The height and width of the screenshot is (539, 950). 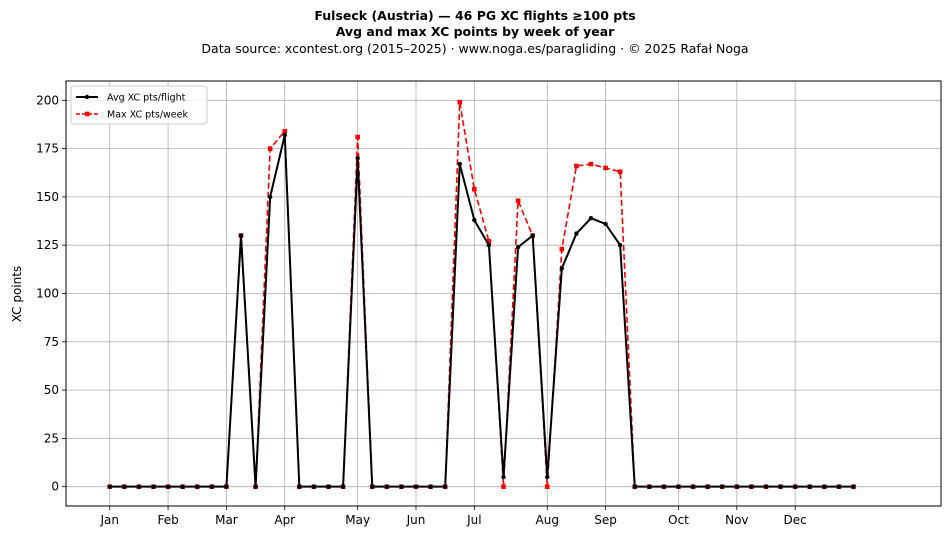 What do you see at coordinates (795, 520) in the screenshot?
I see `x-tick-label: Dec` at bounding box center [795, 520].